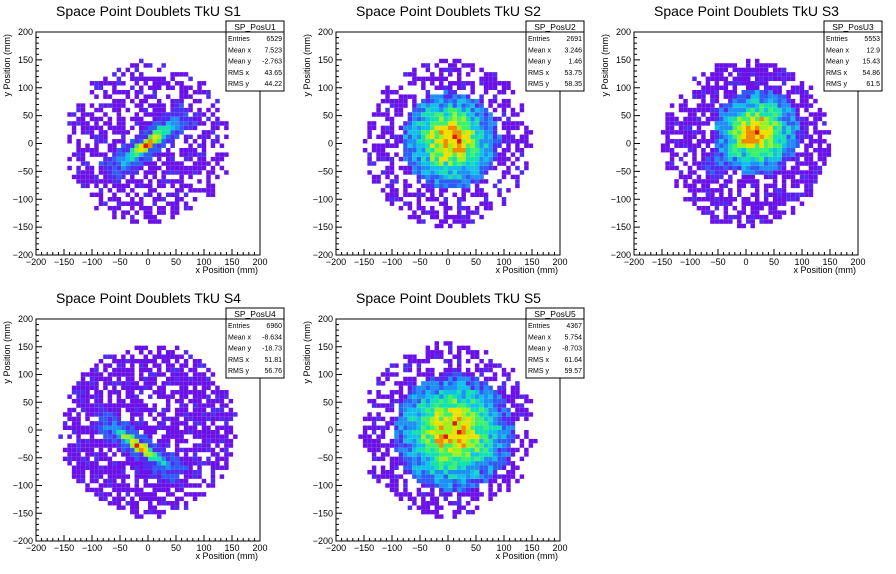 The width and height of the screenshot is (896, 574). Describe the element at coordinates (323, 541) in the screenshot. I see `y-tick-label: −200` at that location.